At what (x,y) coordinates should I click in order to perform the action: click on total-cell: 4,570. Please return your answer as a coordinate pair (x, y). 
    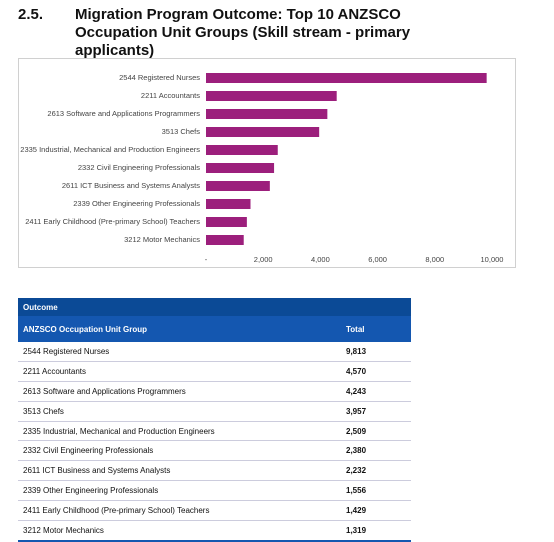
    Looking at the image, I should click on (376, 371).